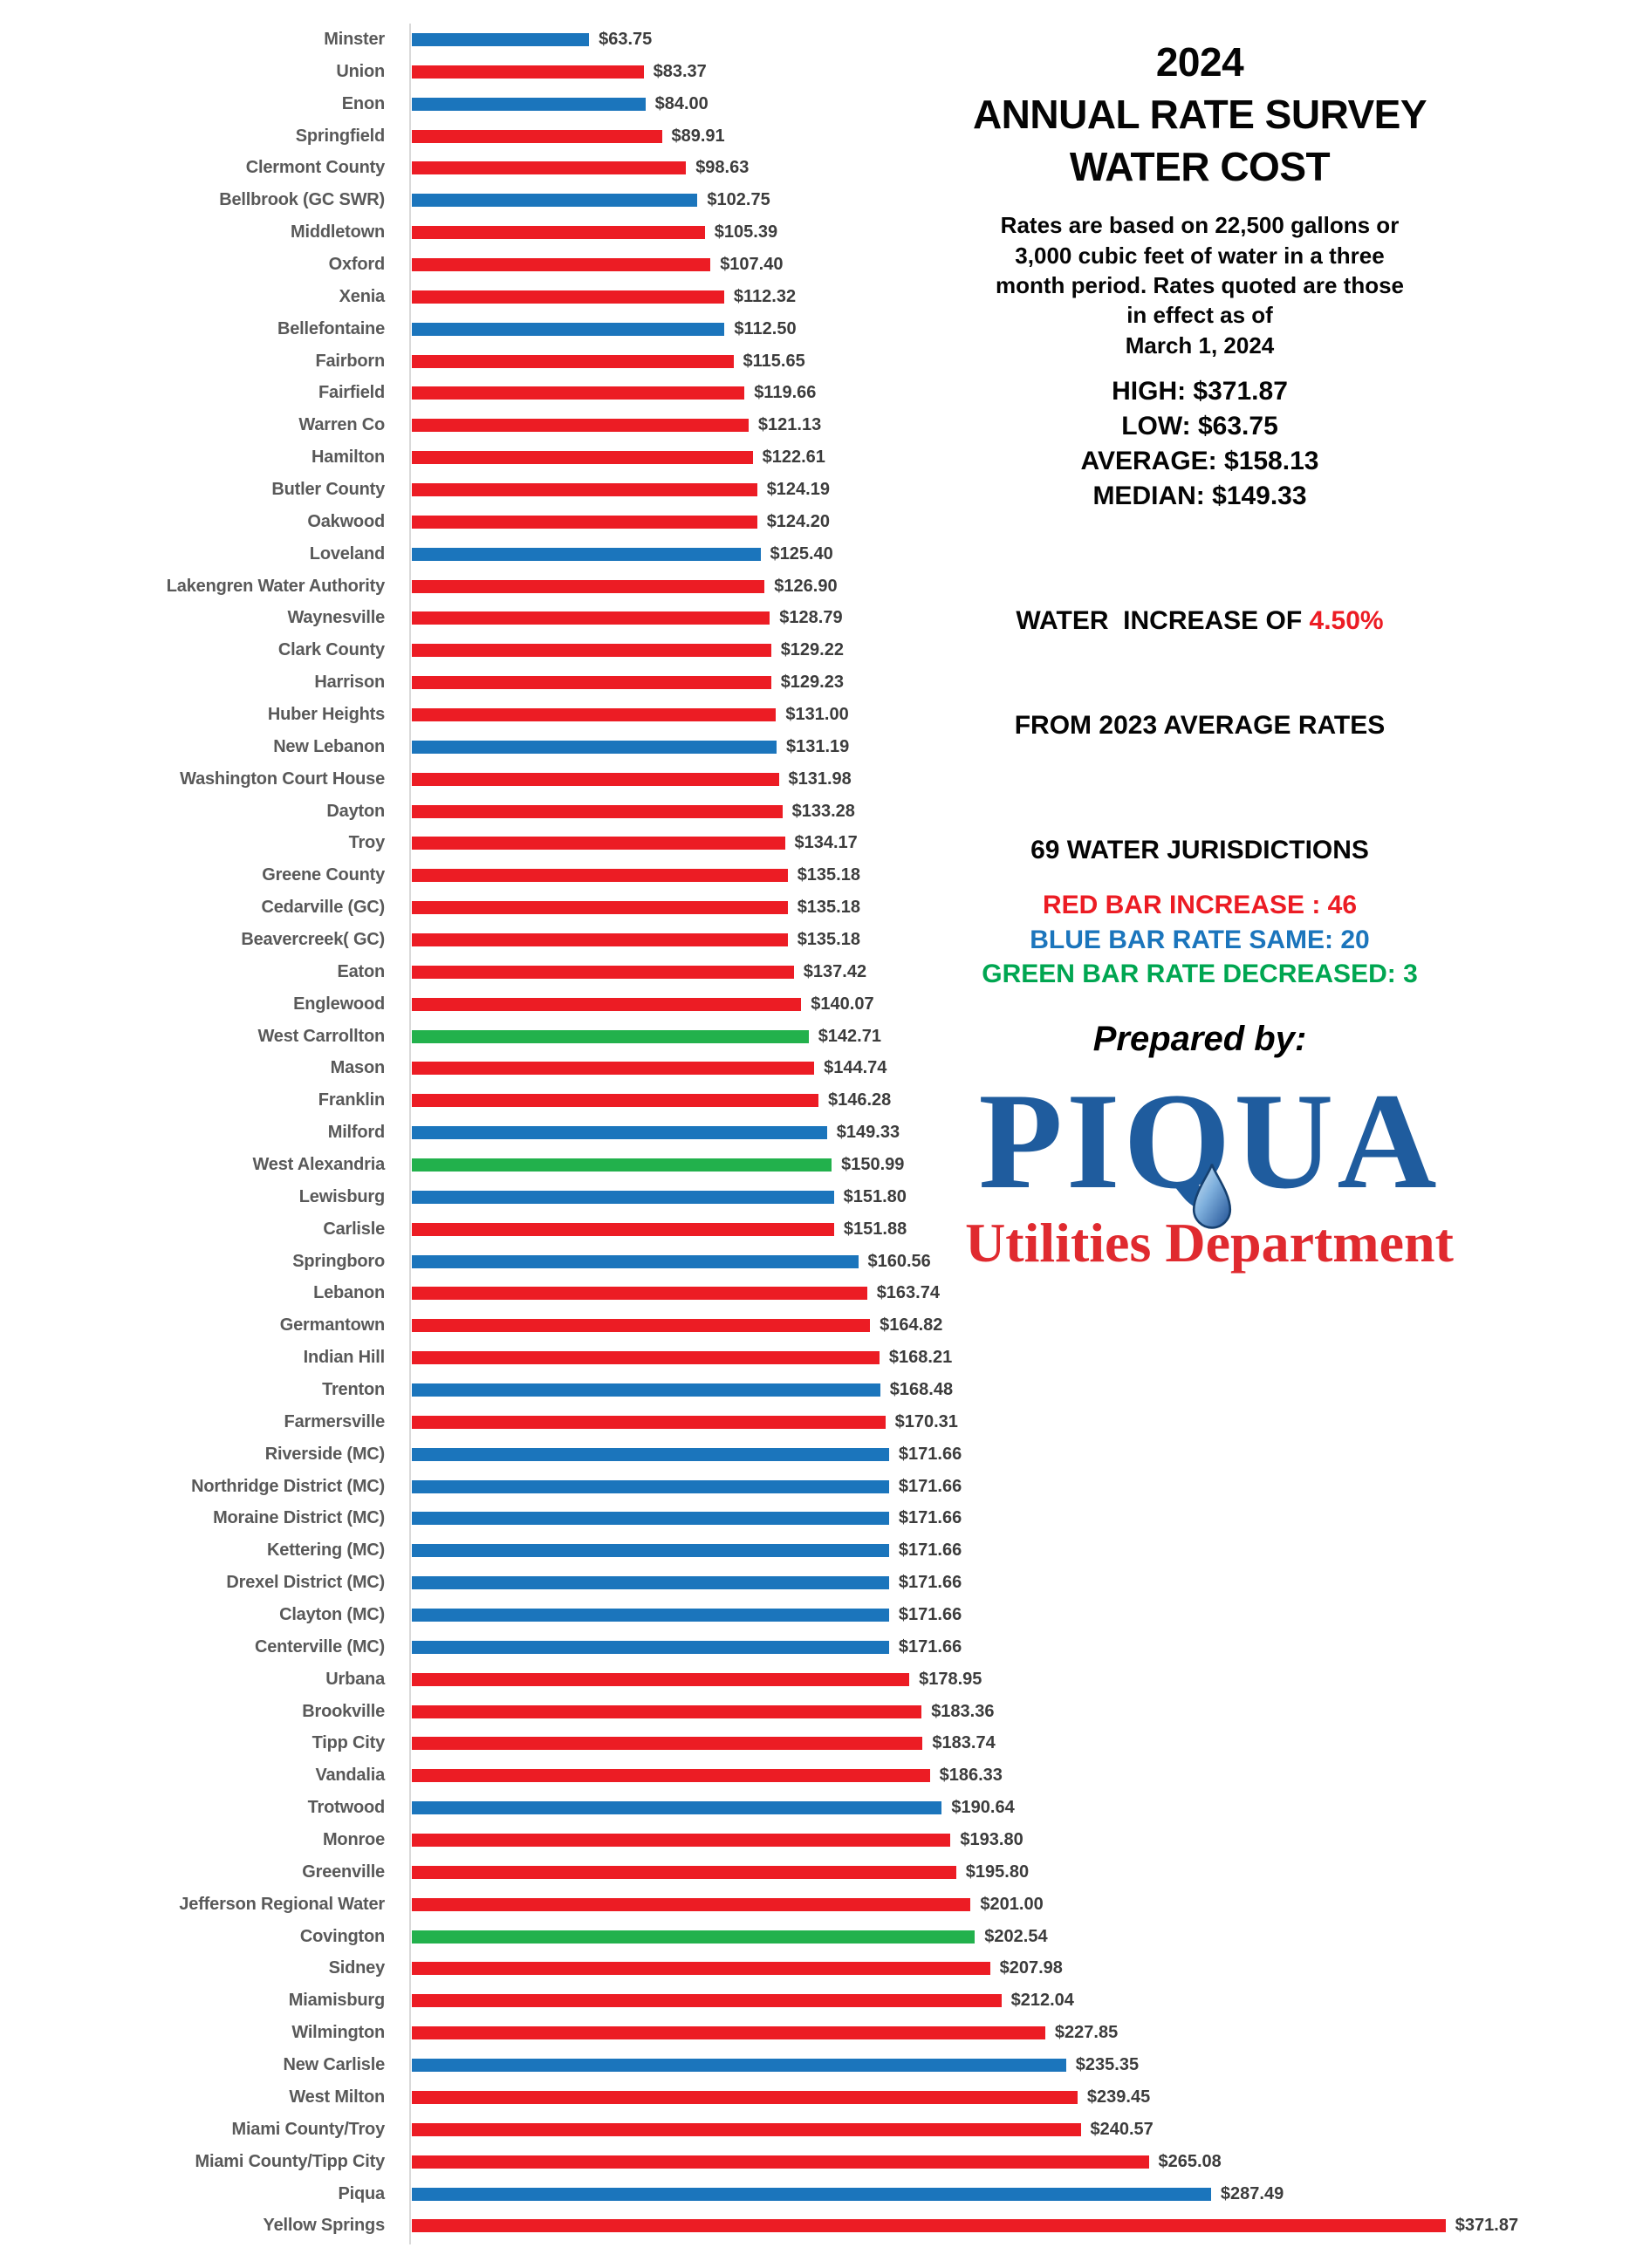 This screenshot has height=2268, width=1643. I want to click on bar-row: Germantown $164.82, so click(822, 1326).